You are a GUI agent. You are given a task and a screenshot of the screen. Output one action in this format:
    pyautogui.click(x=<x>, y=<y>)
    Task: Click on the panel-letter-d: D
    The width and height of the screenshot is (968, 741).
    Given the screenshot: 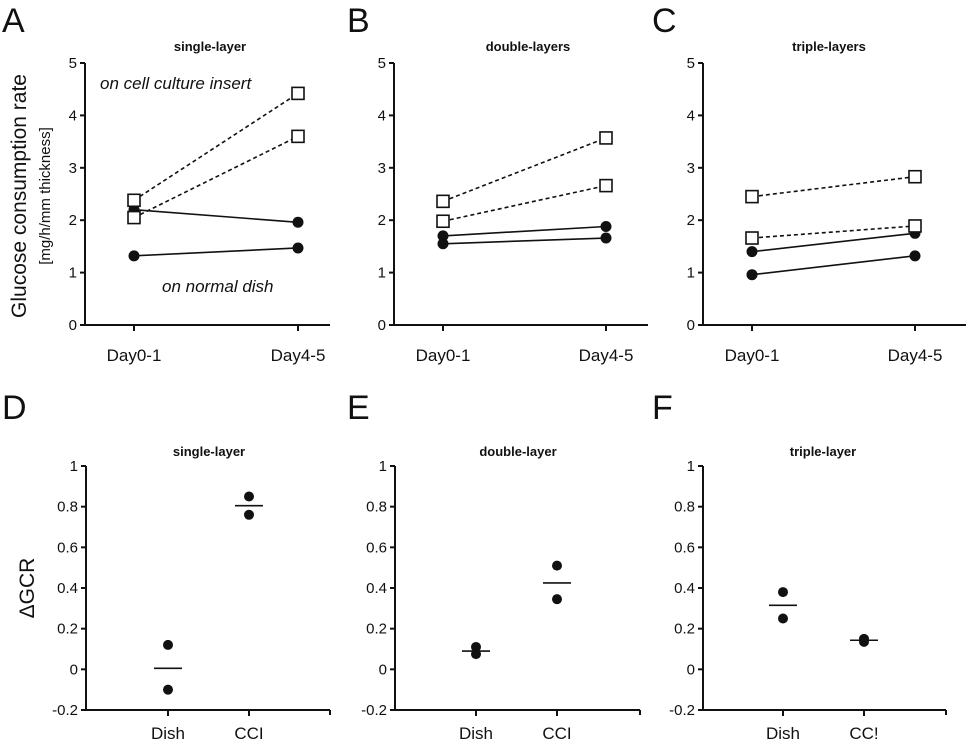 What is the action you would take?
    pyautogui.click(x=14, y=408)
    